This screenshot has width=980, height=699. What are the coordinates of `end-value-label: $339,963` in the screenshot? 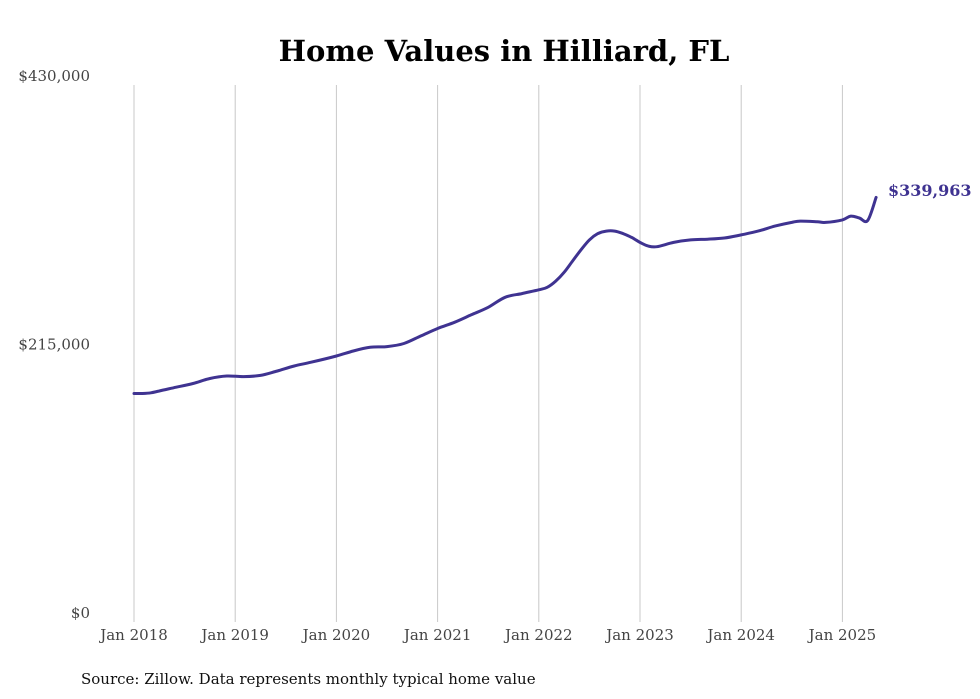 It's located at (930, 190).